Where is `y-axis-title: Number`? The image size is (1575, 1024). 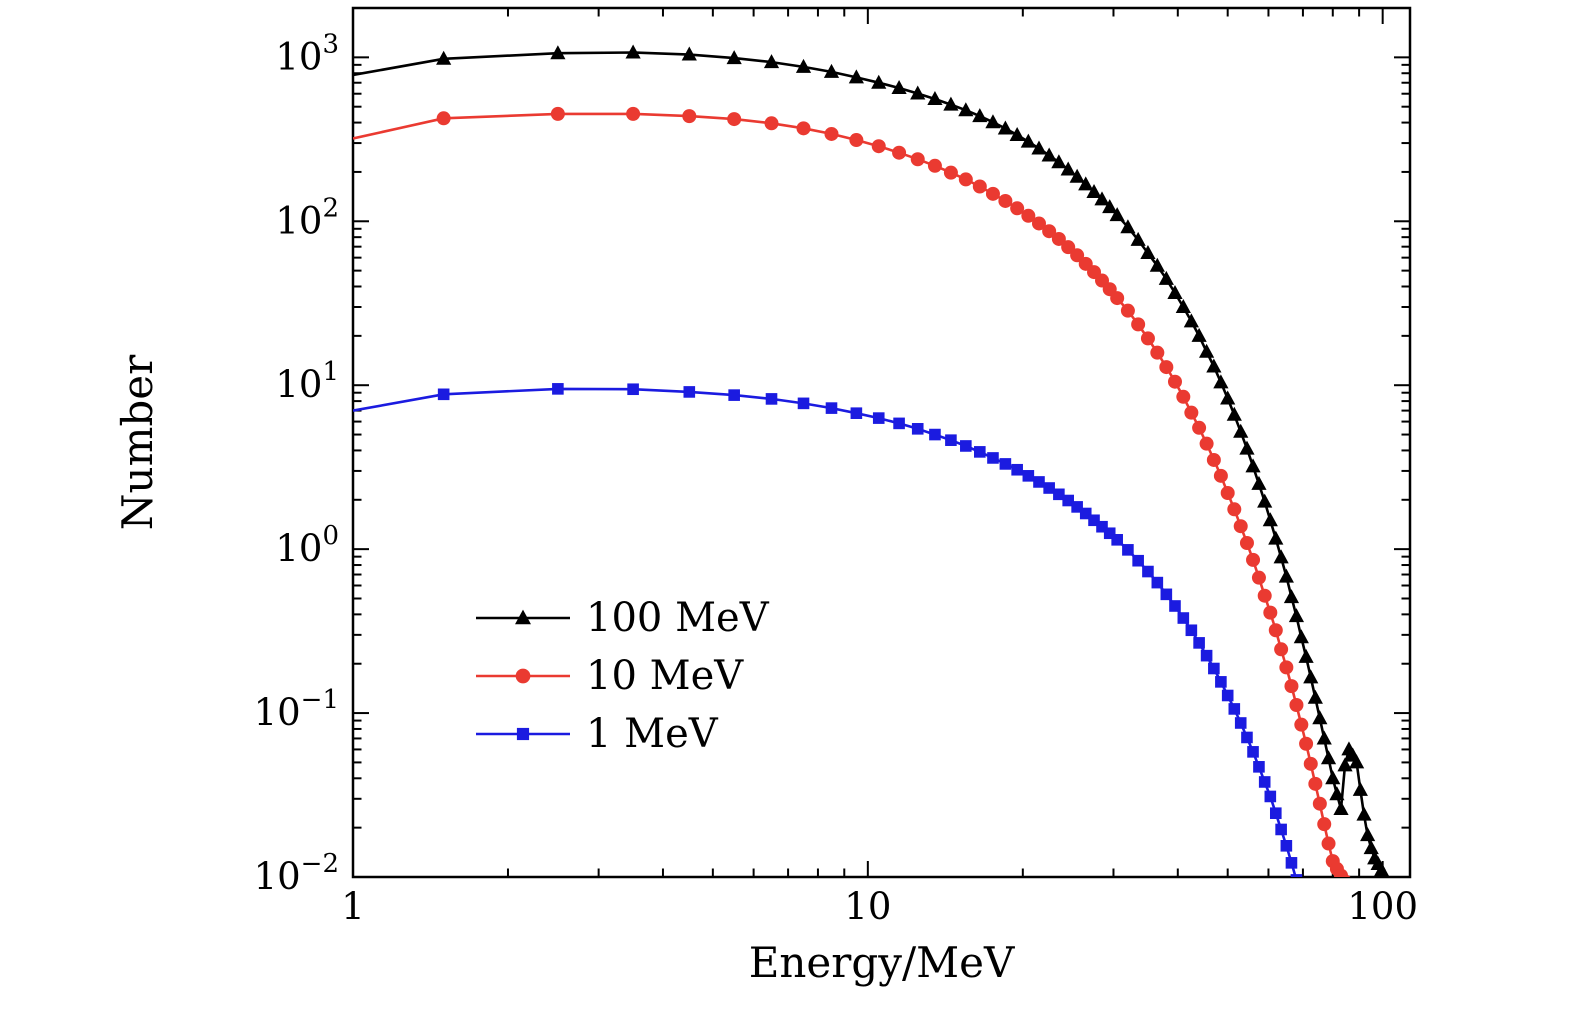
y-axis-title: Number is located at coordinates (137, 442).